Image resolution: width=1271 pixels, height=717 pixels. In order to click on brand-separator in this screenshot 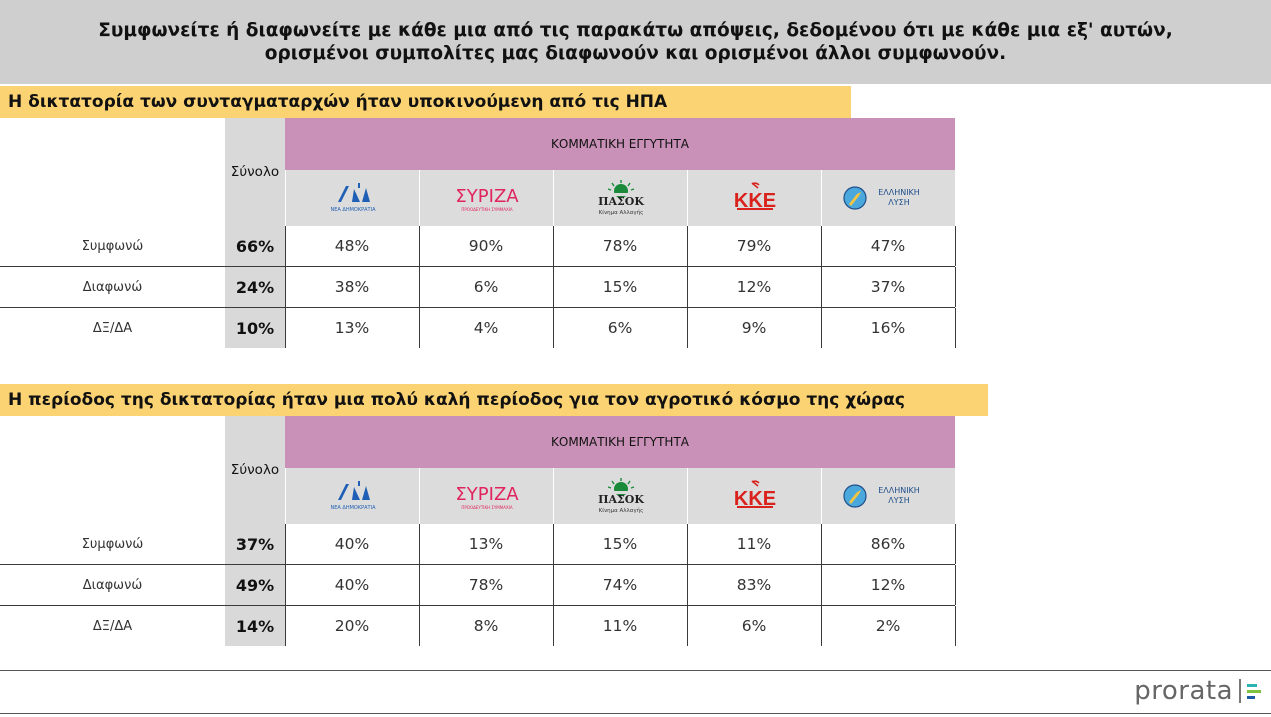, I will do `click(1240, 691)`.